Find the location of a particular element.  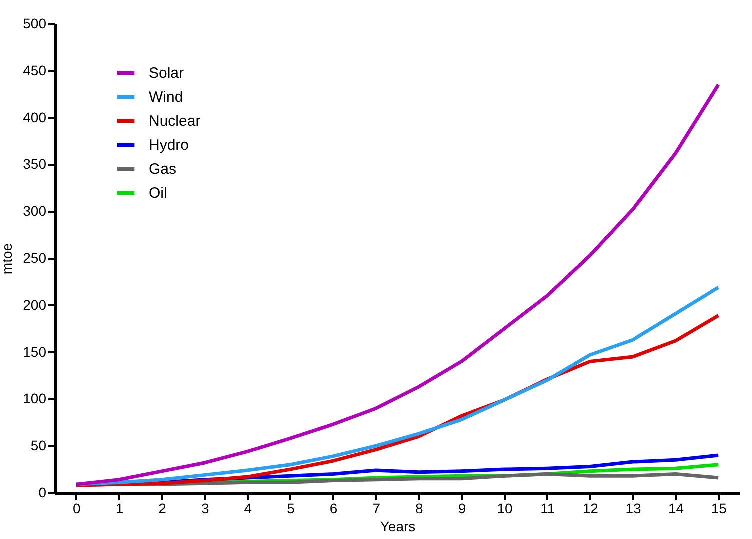

x-tick-label: 0 is located at coordinates (77, 508).